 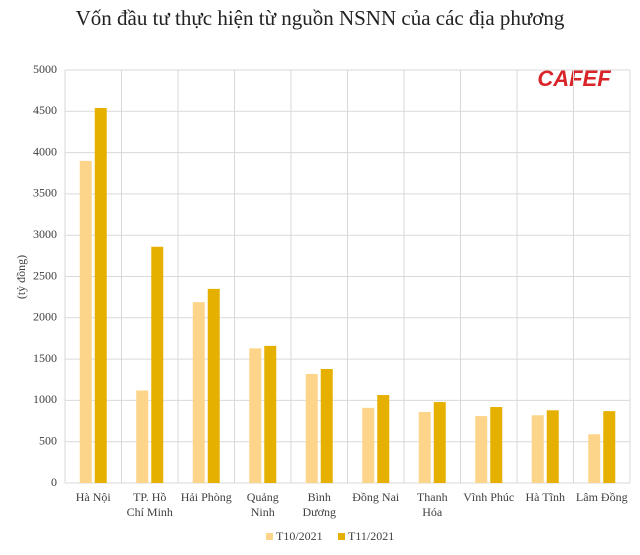 What do you see at coordinates (432, 512) in the screenshot?
I see `x-tick-label: Hóa` at bounding box center [432, 512].